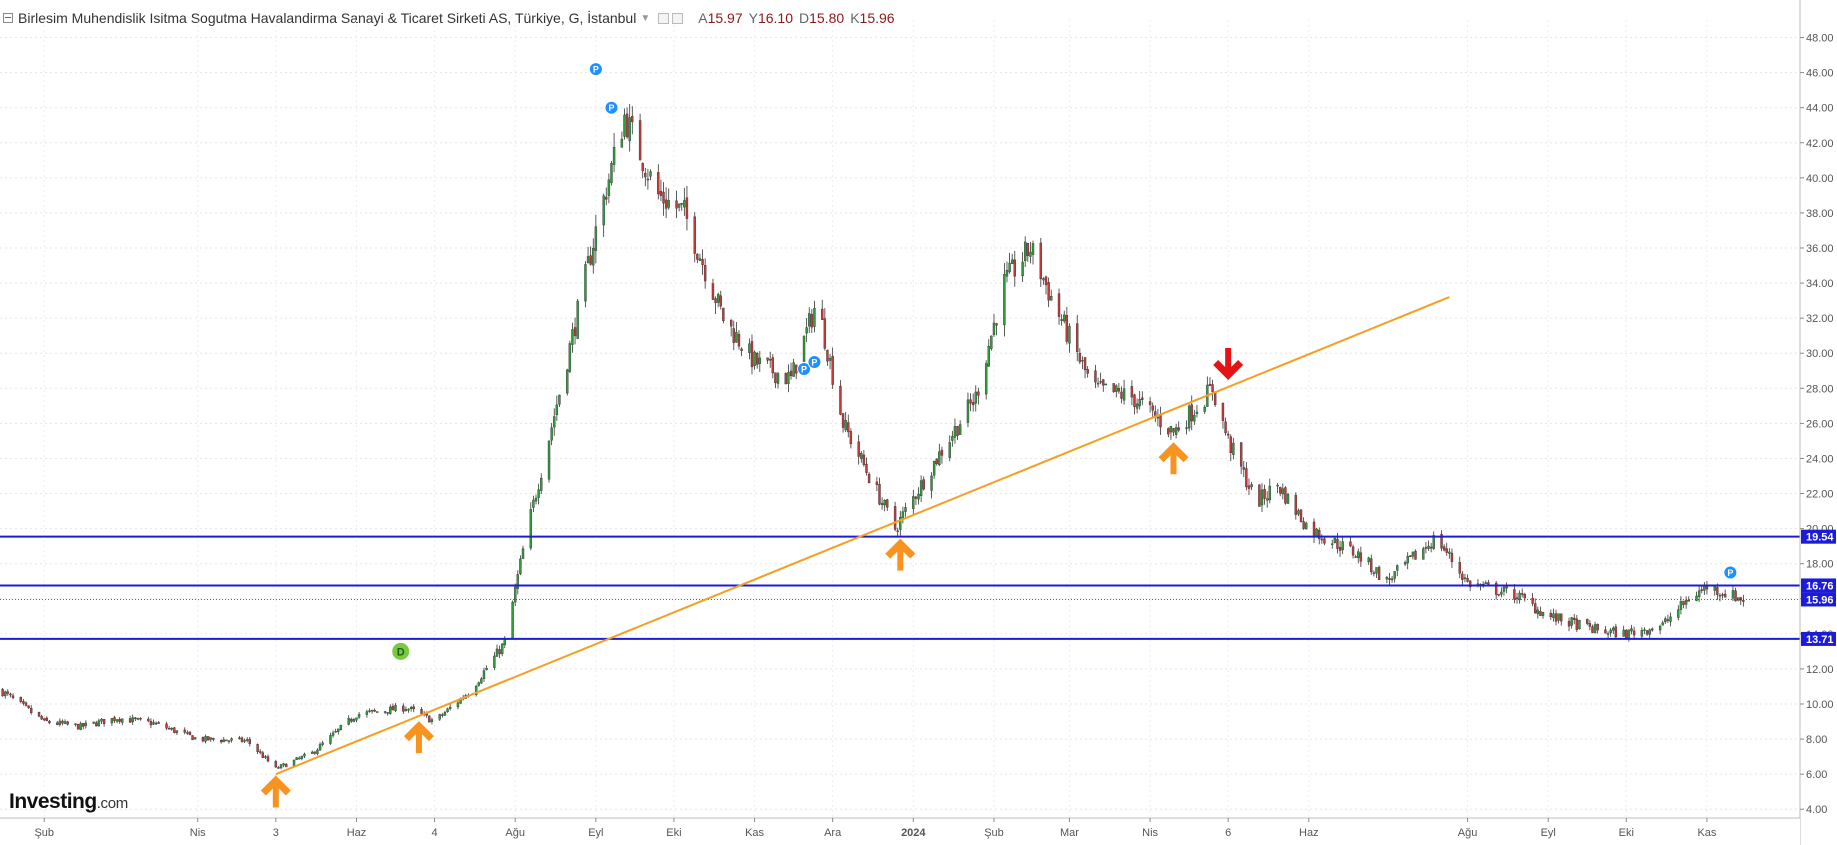 This screenshot has height=845, width=1837. I want to click on y-tick-label: 24.00, so click(1820, 459).